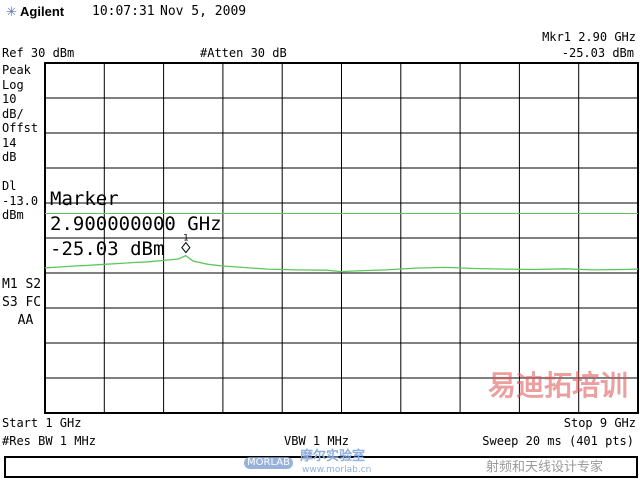  What do you see at coordinates (558, 441) in the screenshot?
I see `sweep: Sweep 20 ms (401 pts)` at bounding box center [558, 441].